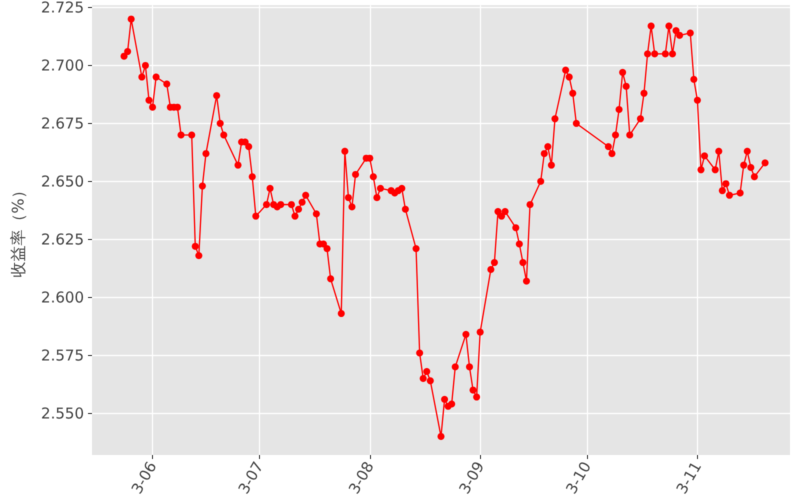  I want to click on y-tick-label: 2.725, so click(62, 8).